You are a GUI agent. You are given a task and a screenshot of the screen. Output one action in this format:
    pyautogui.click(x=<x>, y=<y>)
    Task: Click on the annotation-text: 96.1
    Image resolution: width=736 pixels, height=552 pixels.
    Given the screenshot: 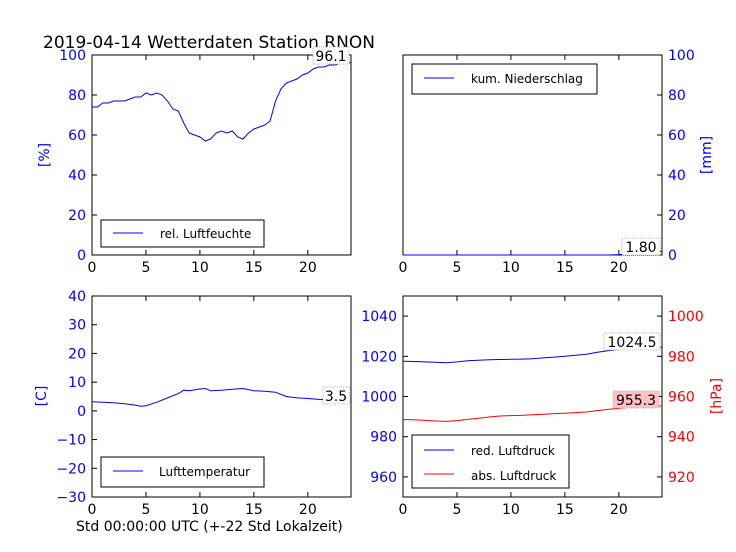 What is the action you would take?
    pyautogui.click(x=330, y=57)
    